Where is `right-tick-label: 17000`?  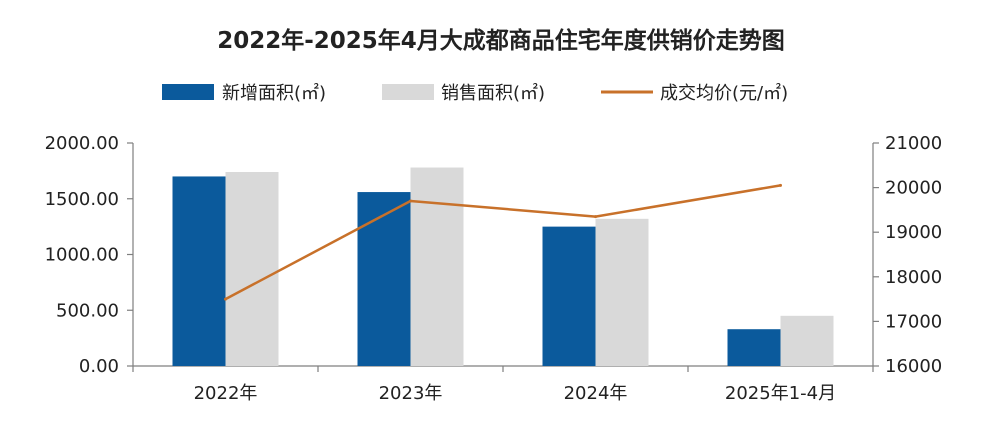
right-tick-label: 17000 is located at coordinates (913, 321).